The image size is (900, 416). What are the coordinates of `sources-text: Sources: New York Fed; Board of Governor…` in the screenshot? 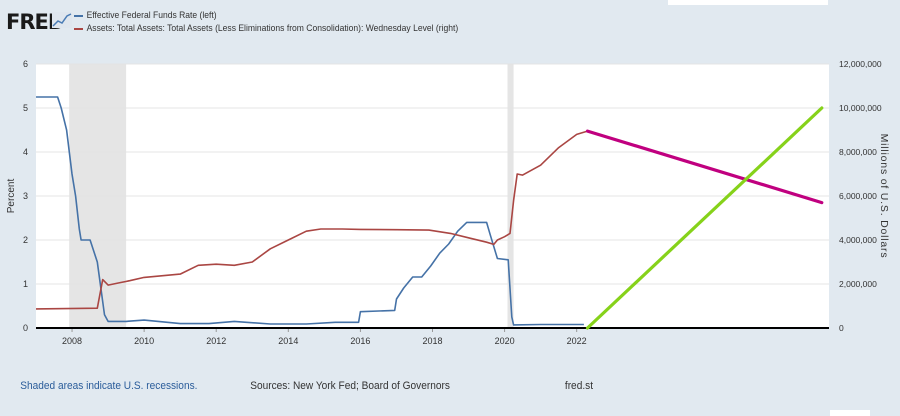 It's located at (350, 386).